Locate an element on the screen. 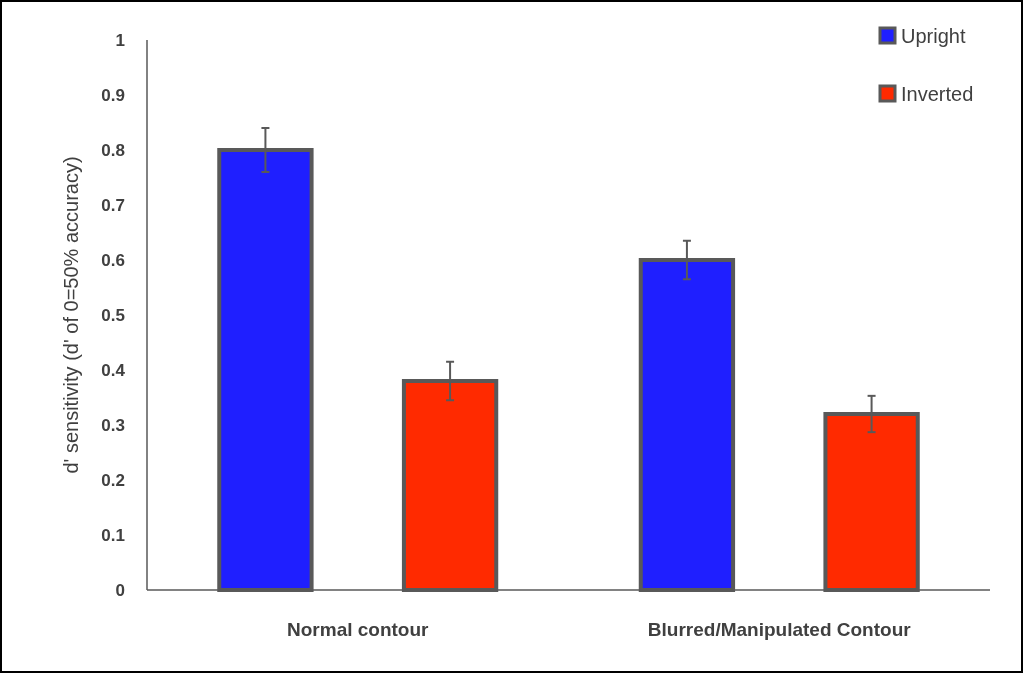 The height and width of the screenshot is (673, 1024). y-tick-label: 0.4 is located at coordinates (113, 370).